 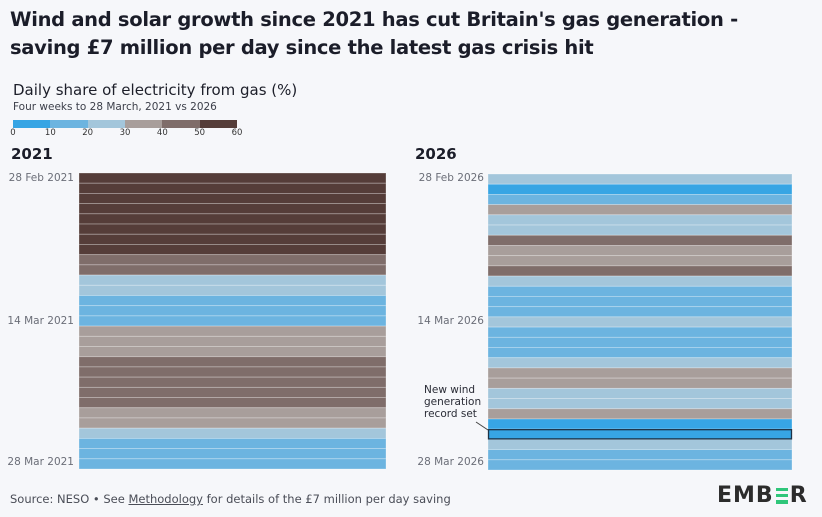 What do you see at coordinates (32, 154) in the screenshot?
I see `panel-title-2021: 2021` at bounding box center [32, 154].